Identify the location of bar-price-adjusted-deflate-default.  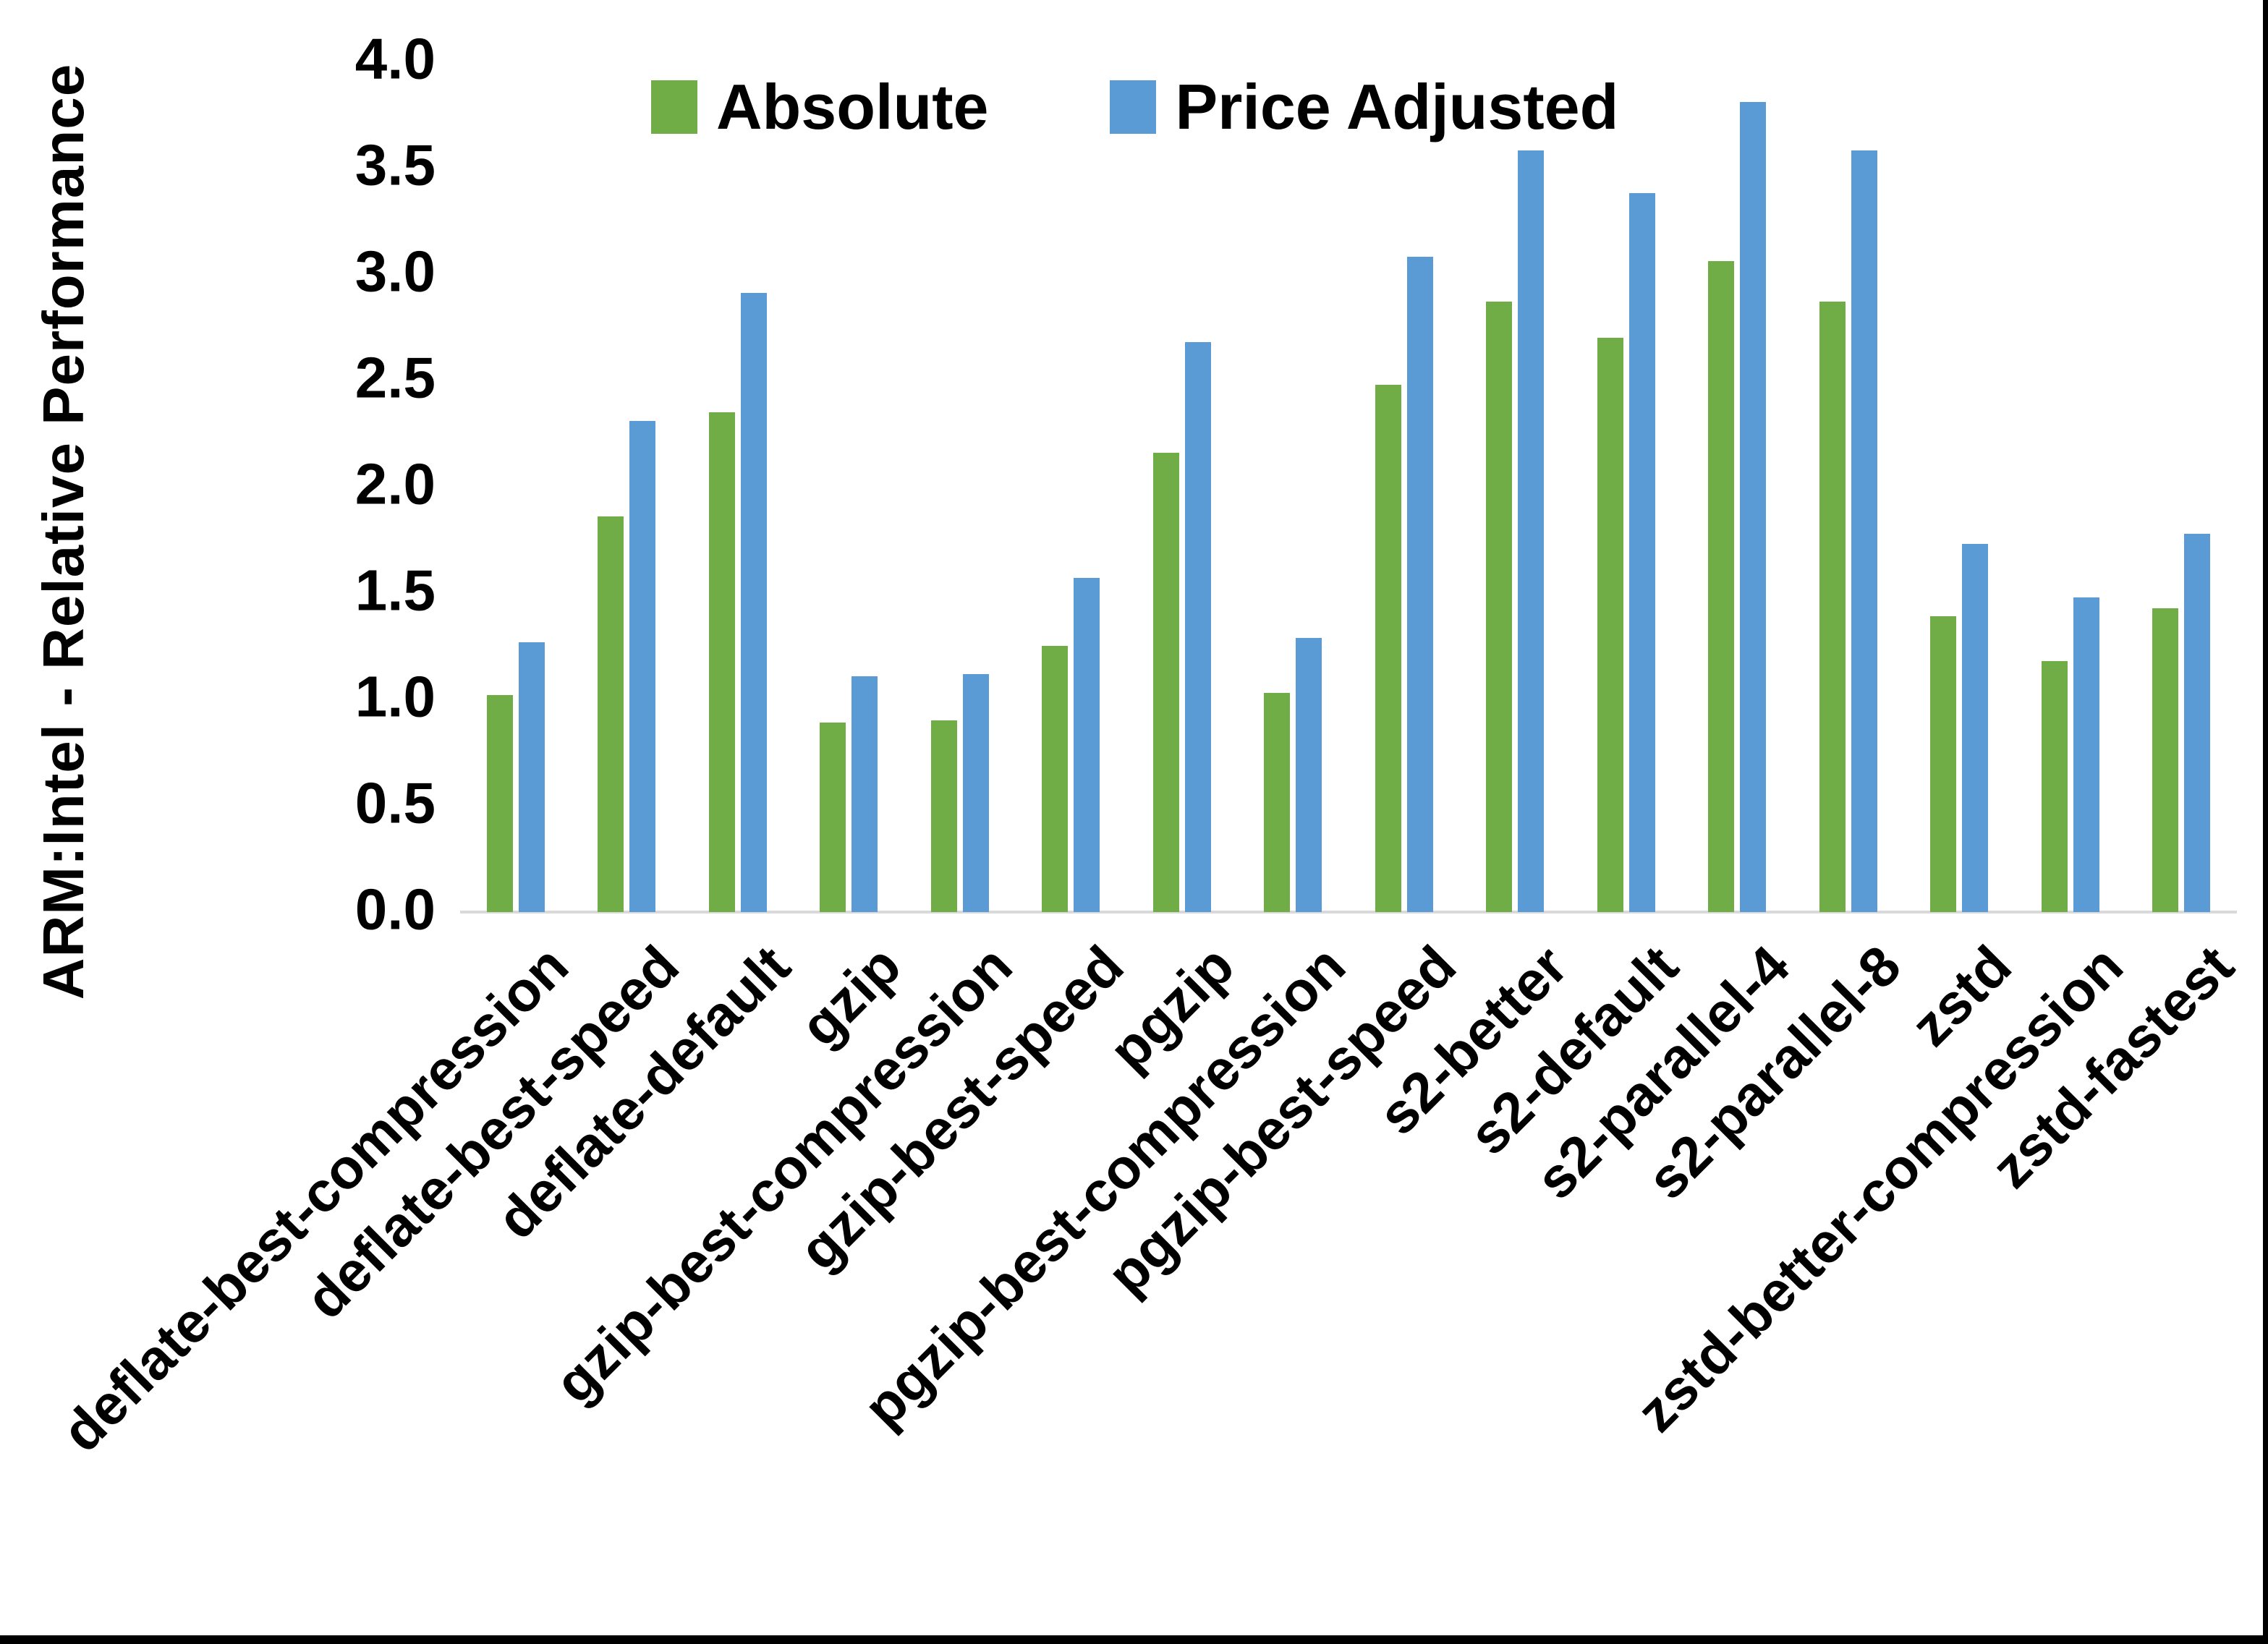
(754, 602).